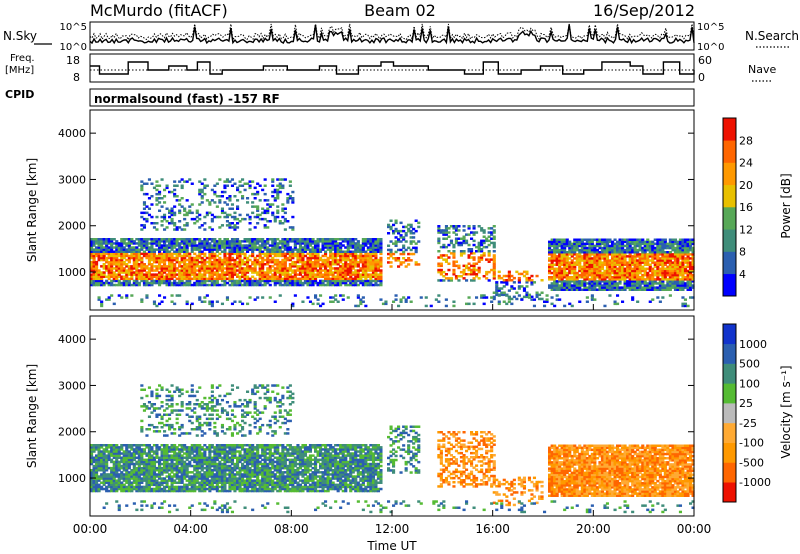 This screenshot has width=800, height=554. I want to click on cpid-text: normalsound (fast) -157 RF, so click(187, 99).